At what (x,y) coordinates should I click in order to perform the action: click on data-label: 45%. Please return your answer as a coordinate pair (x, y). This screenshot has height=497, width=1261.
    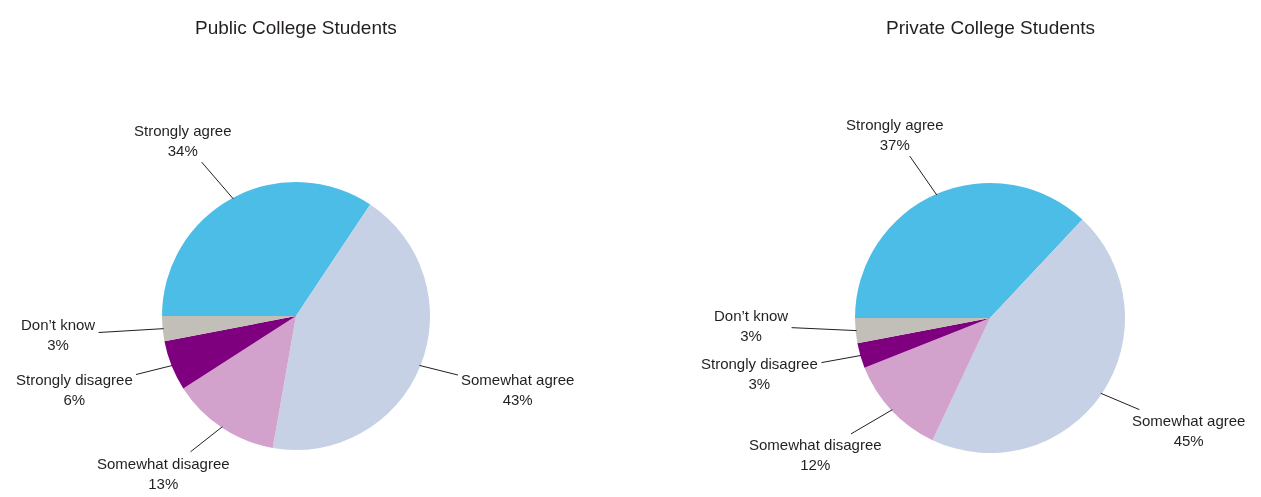
    Looking at the image, I should click on (1188, 440).